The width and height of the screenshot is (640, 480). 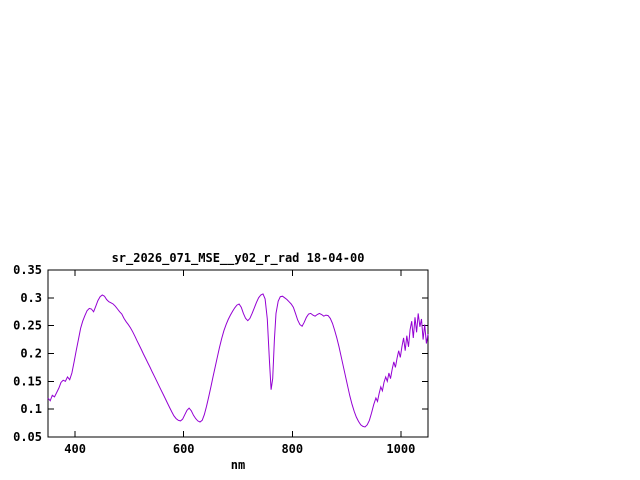 What do you see at coordinates (400, 449) in the screenshot?
I see `x-tick-label: 1000` at bounding box center [400, 449].